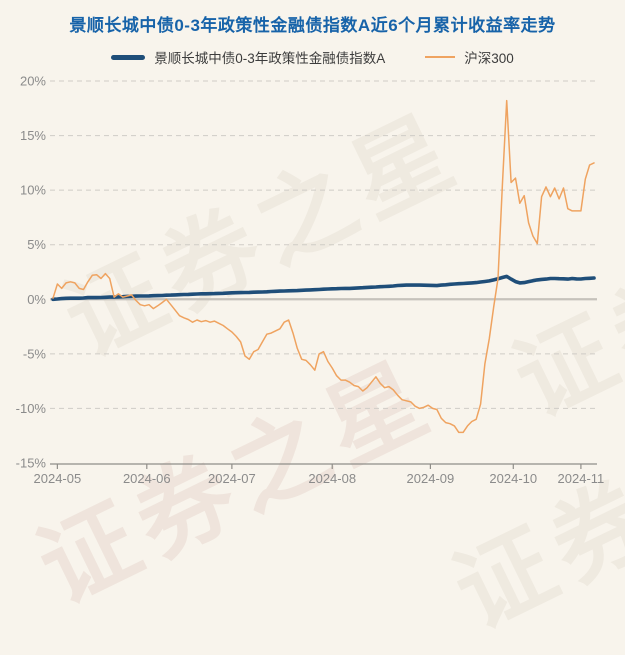 The image size is (625, 655). What do you see at coordinates (33, 135) in the screenshot?
I see `y-tick-label: 15%` at bounding box center [33, 135].